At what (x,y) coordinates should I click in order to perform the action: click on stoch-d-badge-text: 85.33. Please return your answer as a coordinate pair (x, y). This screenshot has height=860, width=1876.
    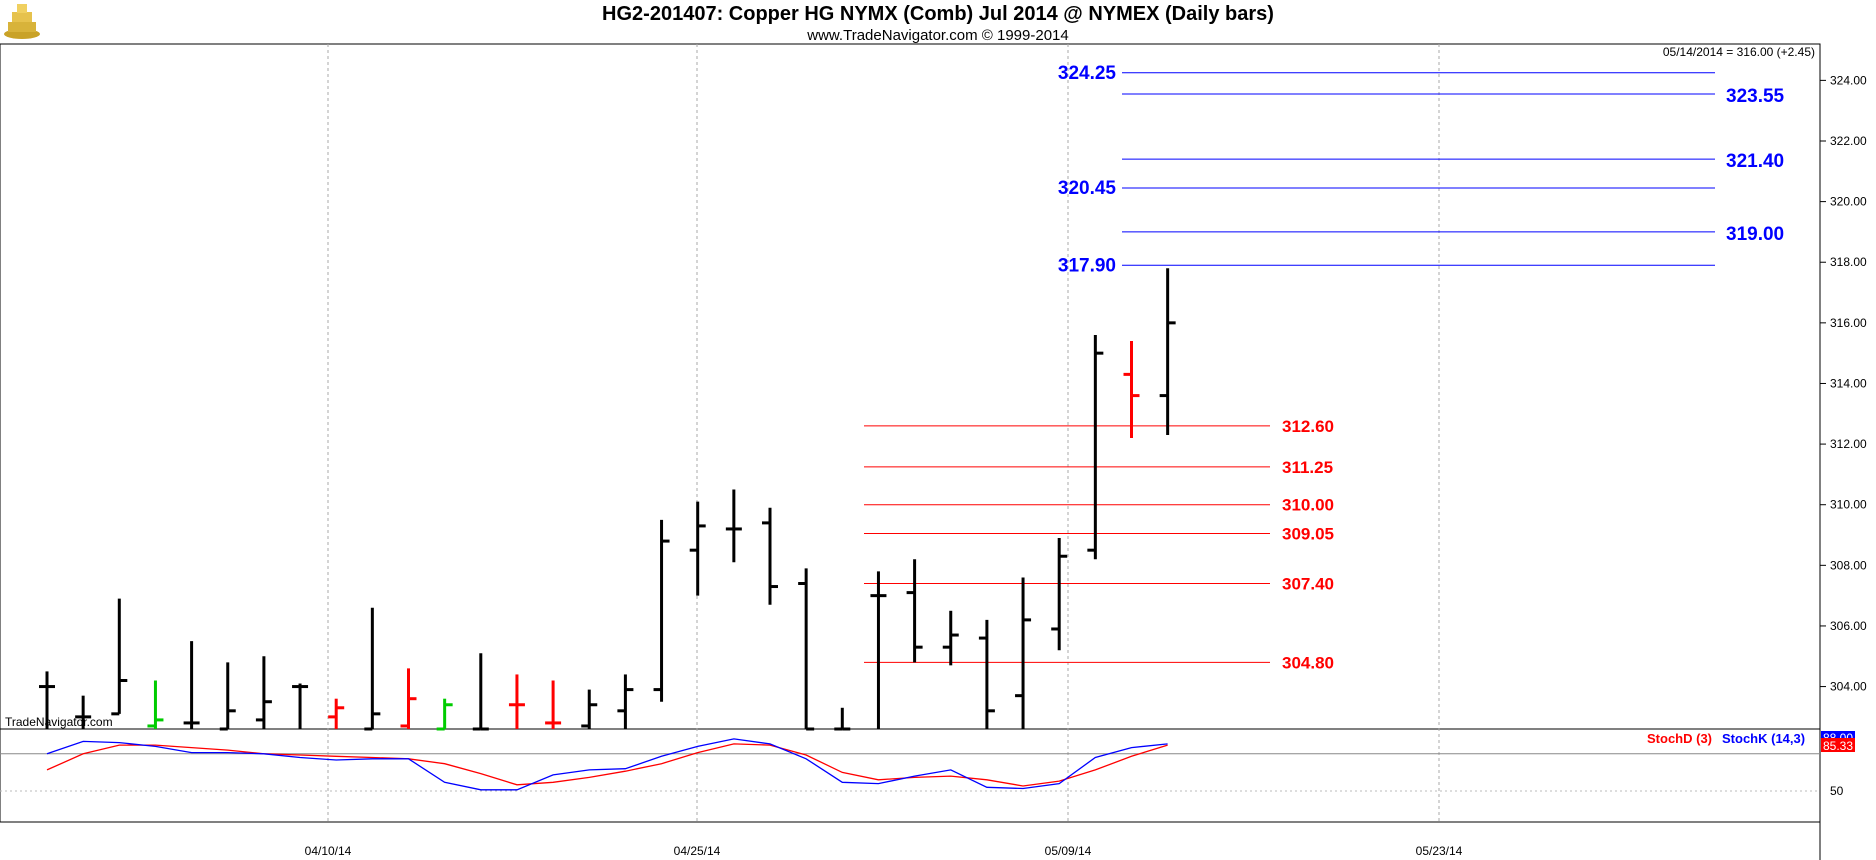
    Looking at the image, I should click on (1838, 746).